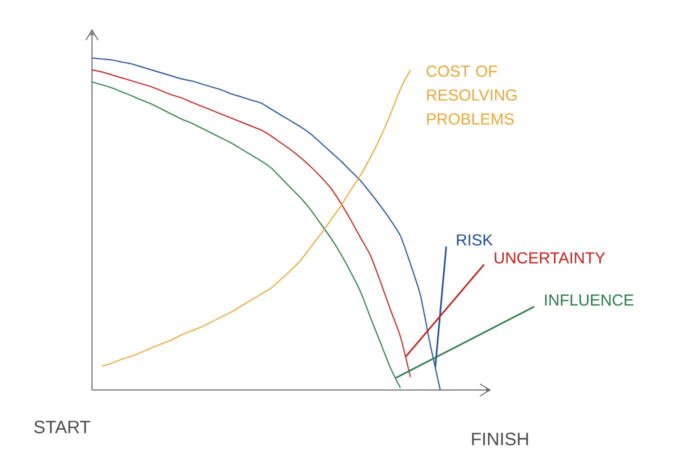  Describe the element at coordinates (62, 427) in the screenshot. I see `text: START` at that location.